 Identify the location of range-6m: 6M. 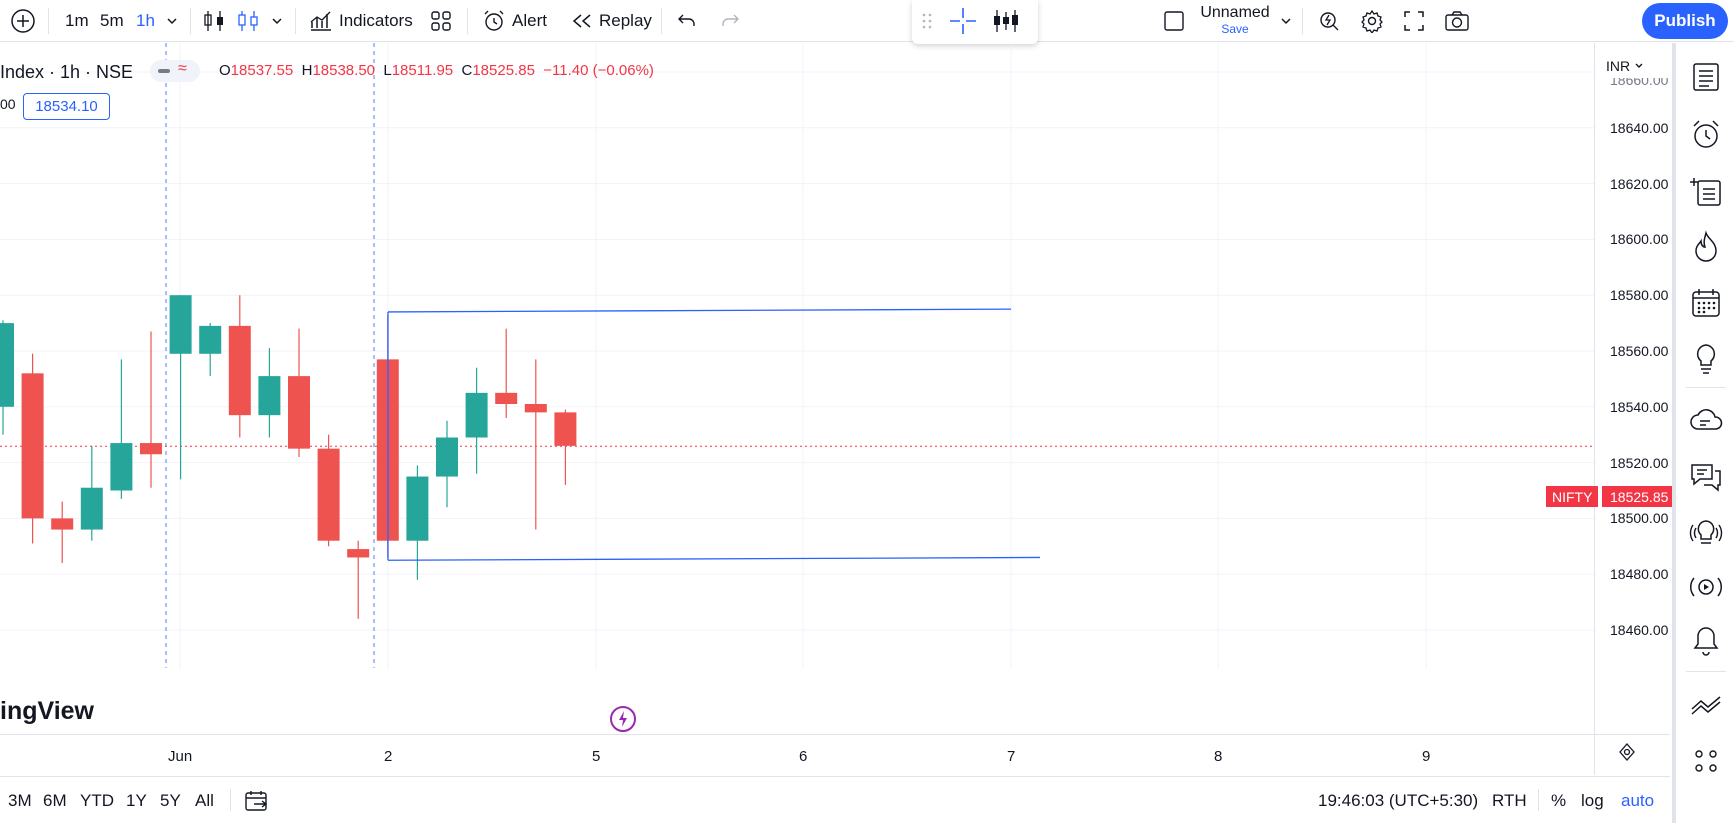
(55, 800).